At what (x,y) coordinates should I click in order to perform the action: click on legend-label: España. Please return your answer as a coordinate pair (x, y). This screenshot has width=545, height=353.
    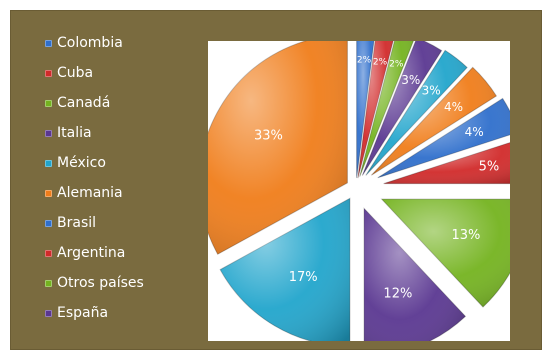
    Looking at the image, I should click on (83, 313).